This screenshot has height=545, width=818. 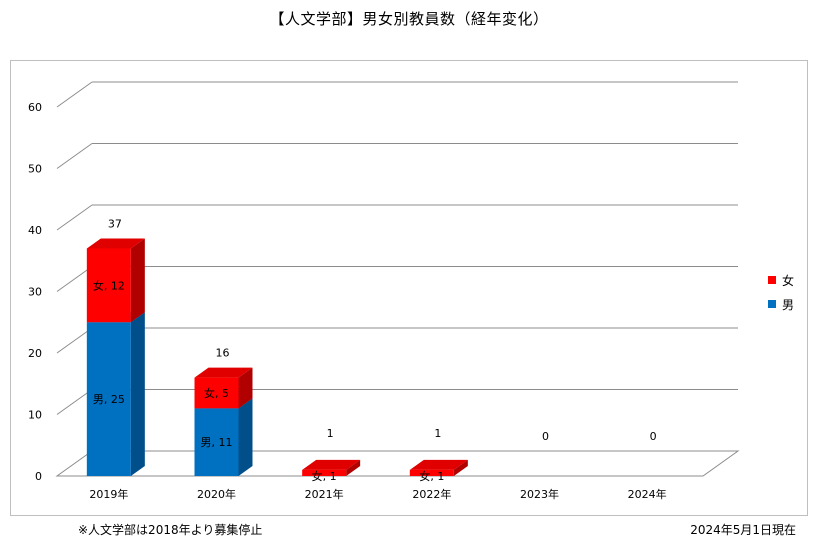 I want to click on data-label-female: 女, 12, so click(x=109, y=285).